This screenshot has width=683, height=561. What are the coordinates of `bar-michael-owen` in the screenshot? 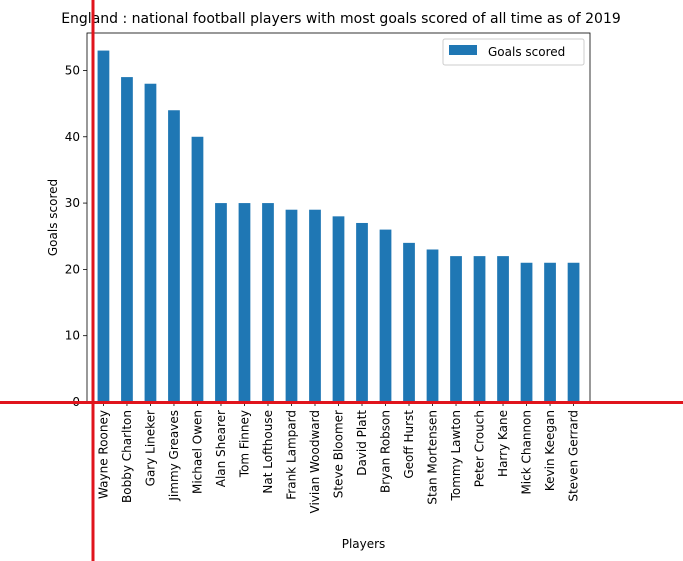 It's located at (197, 269).